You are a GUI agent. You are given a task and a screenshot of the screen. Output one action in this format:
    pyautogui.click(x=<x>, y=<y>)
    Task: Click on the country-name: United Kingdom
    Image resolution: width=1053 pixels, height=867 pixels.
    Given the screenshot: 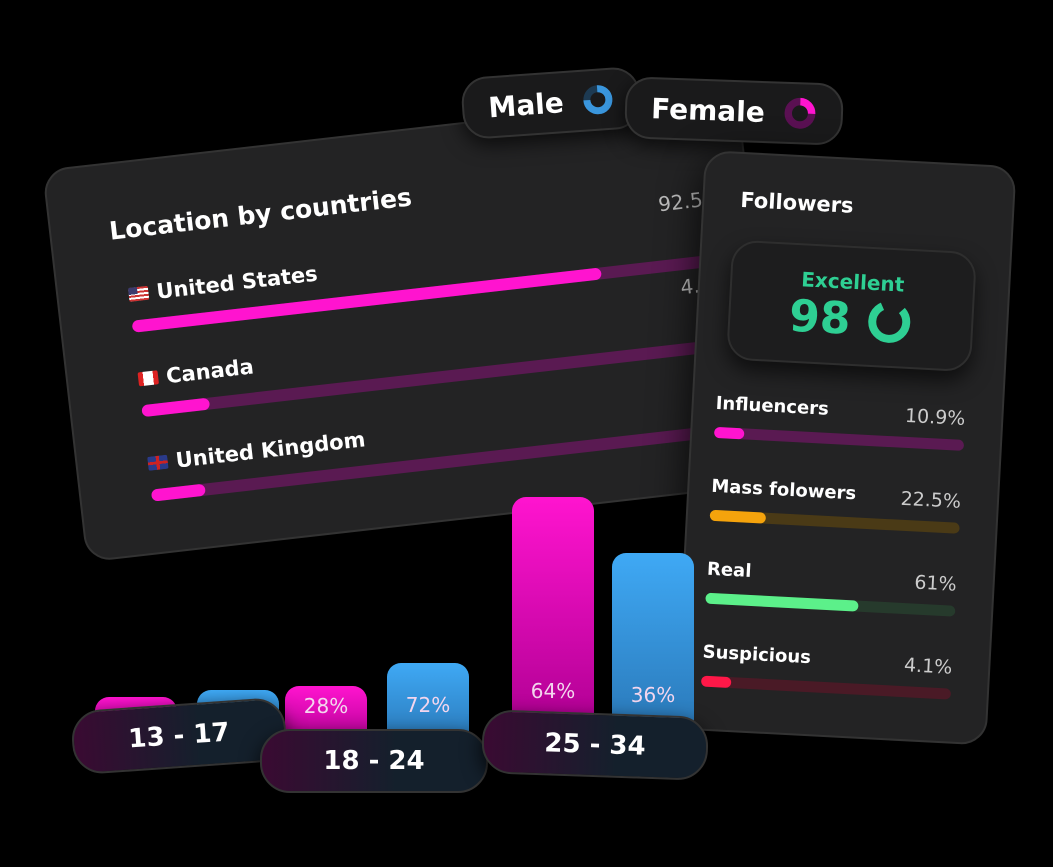 What is the action you would take?
    pyautogui.click(x=270, y=450)
    